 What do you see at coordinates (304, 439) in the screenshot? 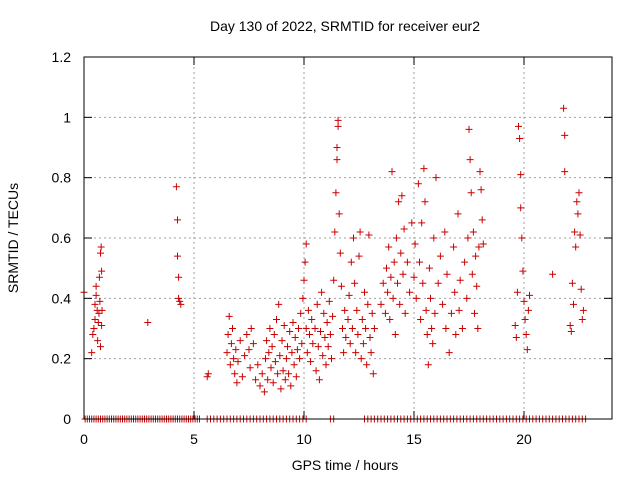
I see `x-tick-label: 10` at bounding box center [304, 439].